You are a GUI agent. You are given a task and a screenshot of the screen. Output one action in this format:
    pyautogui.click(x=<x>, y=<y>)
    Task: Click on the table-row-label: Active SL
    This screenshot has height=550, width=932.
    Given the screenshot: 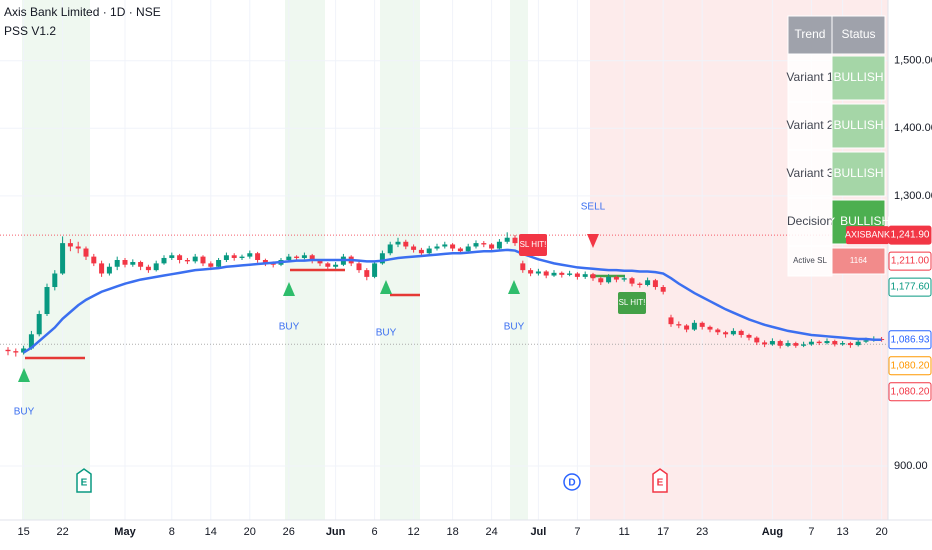 What is the action you would take?
    pyautogui.click(x=810, y=260)
    